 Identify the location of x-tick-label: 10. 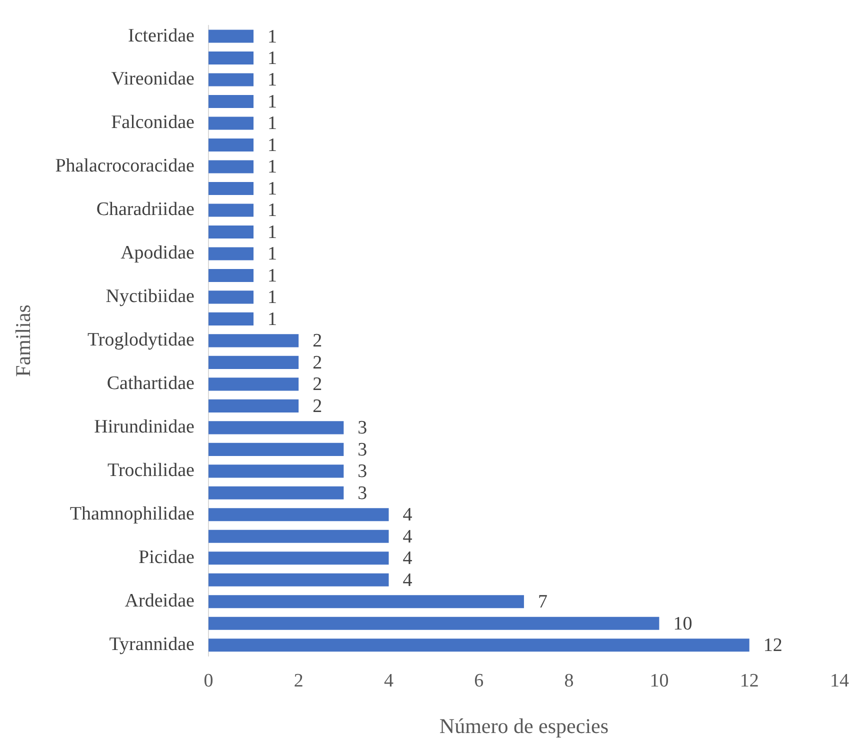
(659, 681).